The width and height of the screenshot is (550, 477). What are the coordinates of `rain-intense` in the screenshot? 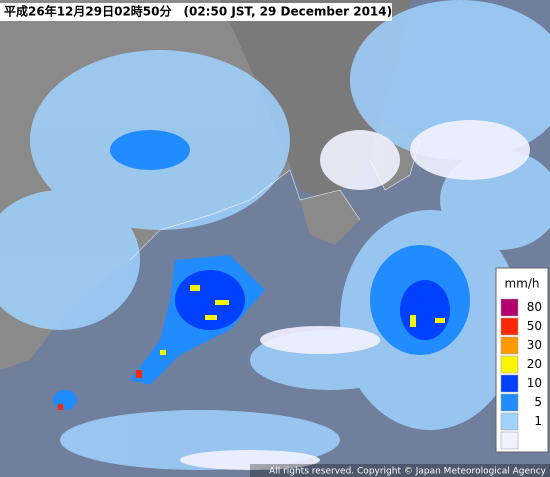 It's located at (302, 320).